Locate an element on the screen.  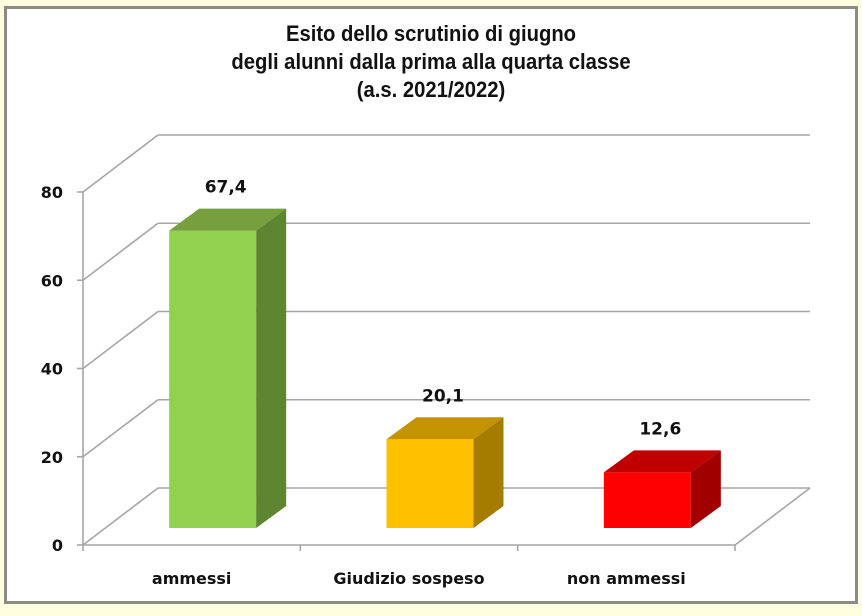
y-tick-label: 20 is located at coordinates (52, 457).